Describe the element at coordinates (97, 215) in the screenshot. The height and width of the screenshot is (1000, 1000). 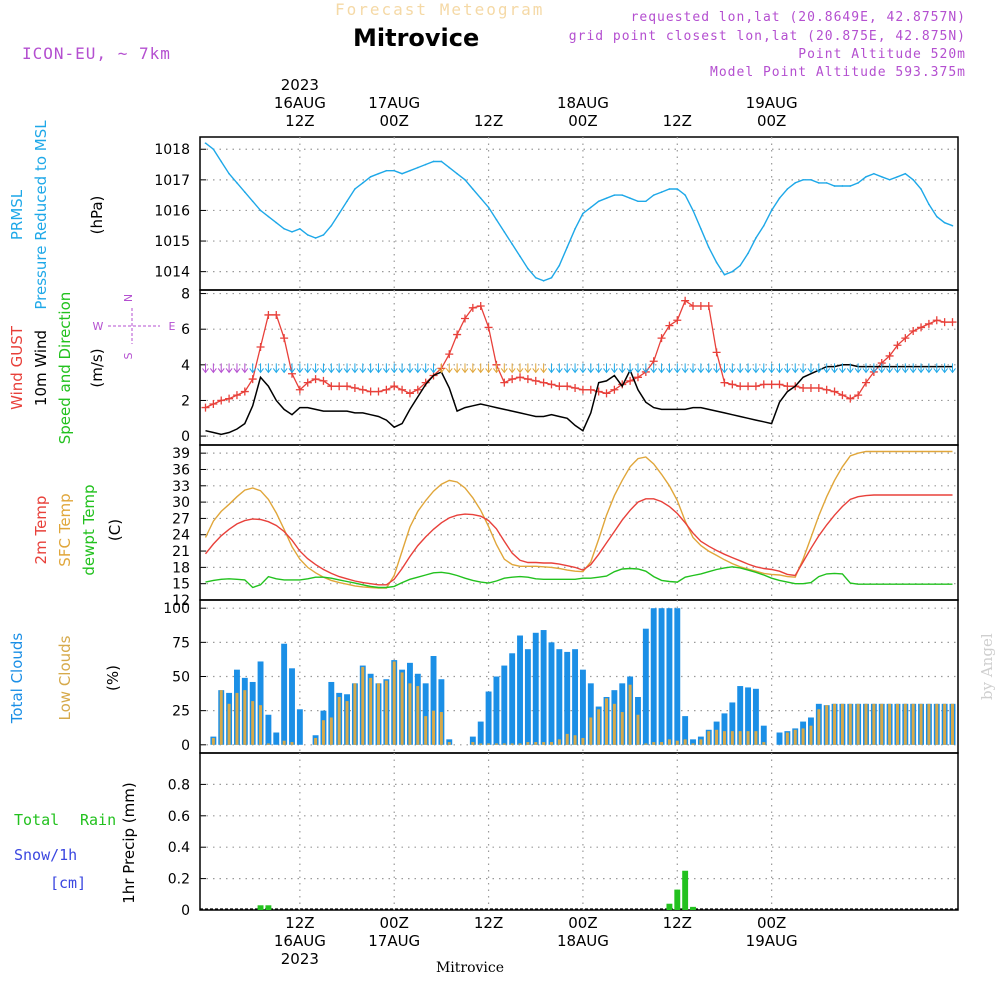
I see `pressure-unit: (hPa)` at that location.